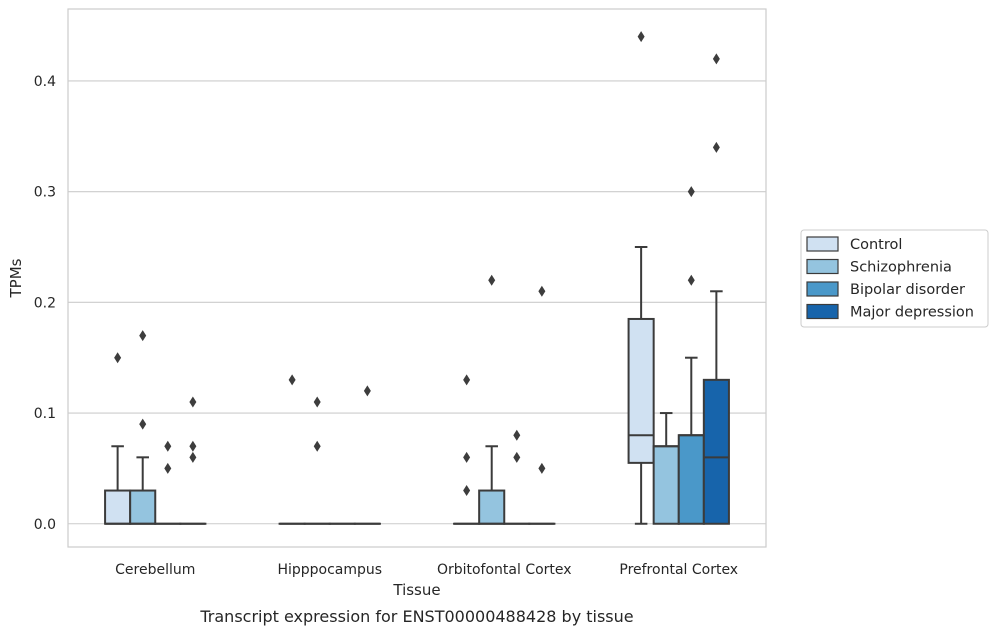  I want to click on legend-label: Control, so click(876, 245).